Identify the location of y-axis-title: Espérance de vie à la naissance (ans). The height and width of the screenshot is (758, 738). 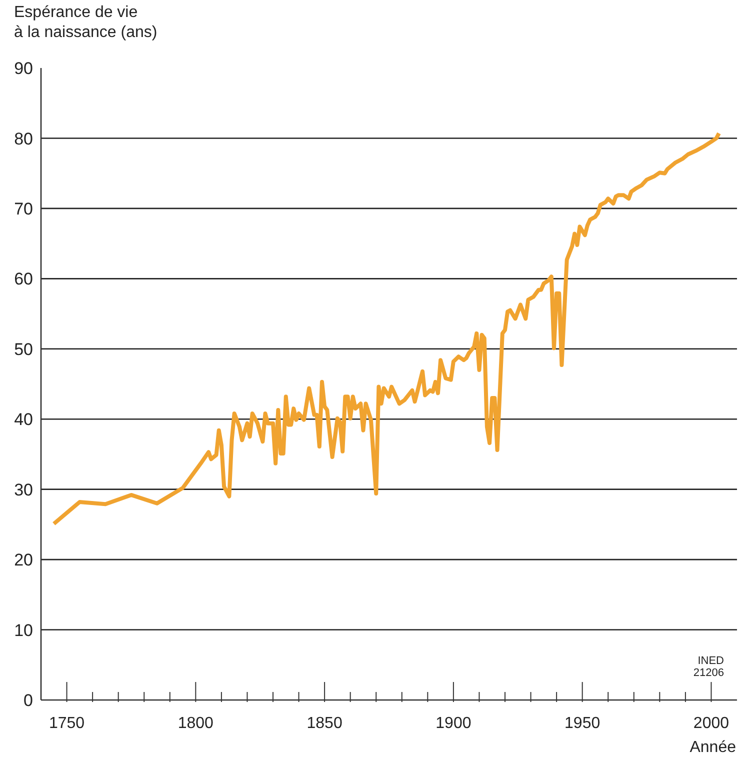
(86, 22).